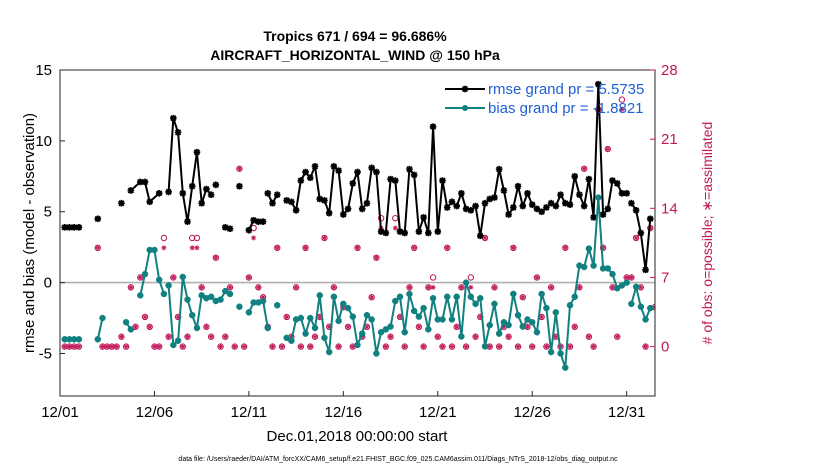  What do you see at coordinates (566, 108) in the screenshot?
I see `legend-label-bias: bias grand pr = -1.8821` at bounding box center [566, 108].